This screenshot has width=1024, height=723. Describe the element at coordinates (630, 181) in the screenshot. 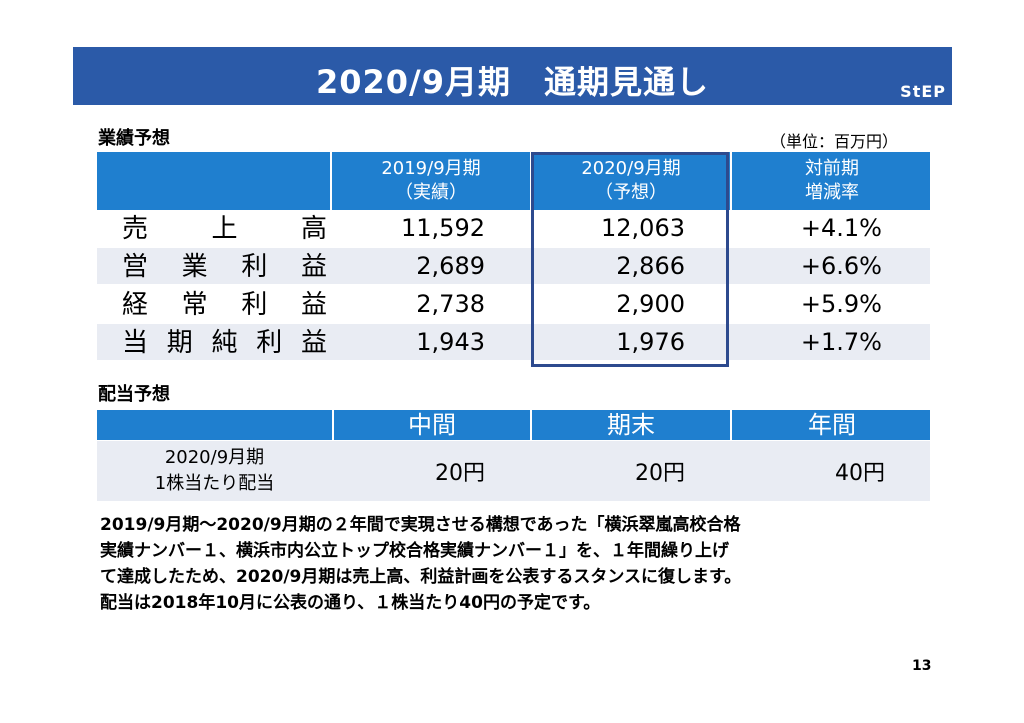

I see `header-2020-forecast: 2020/9月期 （予想）` at that location.